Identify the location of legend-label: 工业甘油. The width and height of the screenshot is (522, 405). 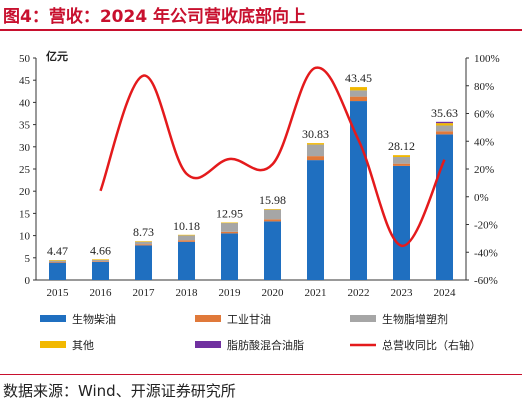
(249, 319).